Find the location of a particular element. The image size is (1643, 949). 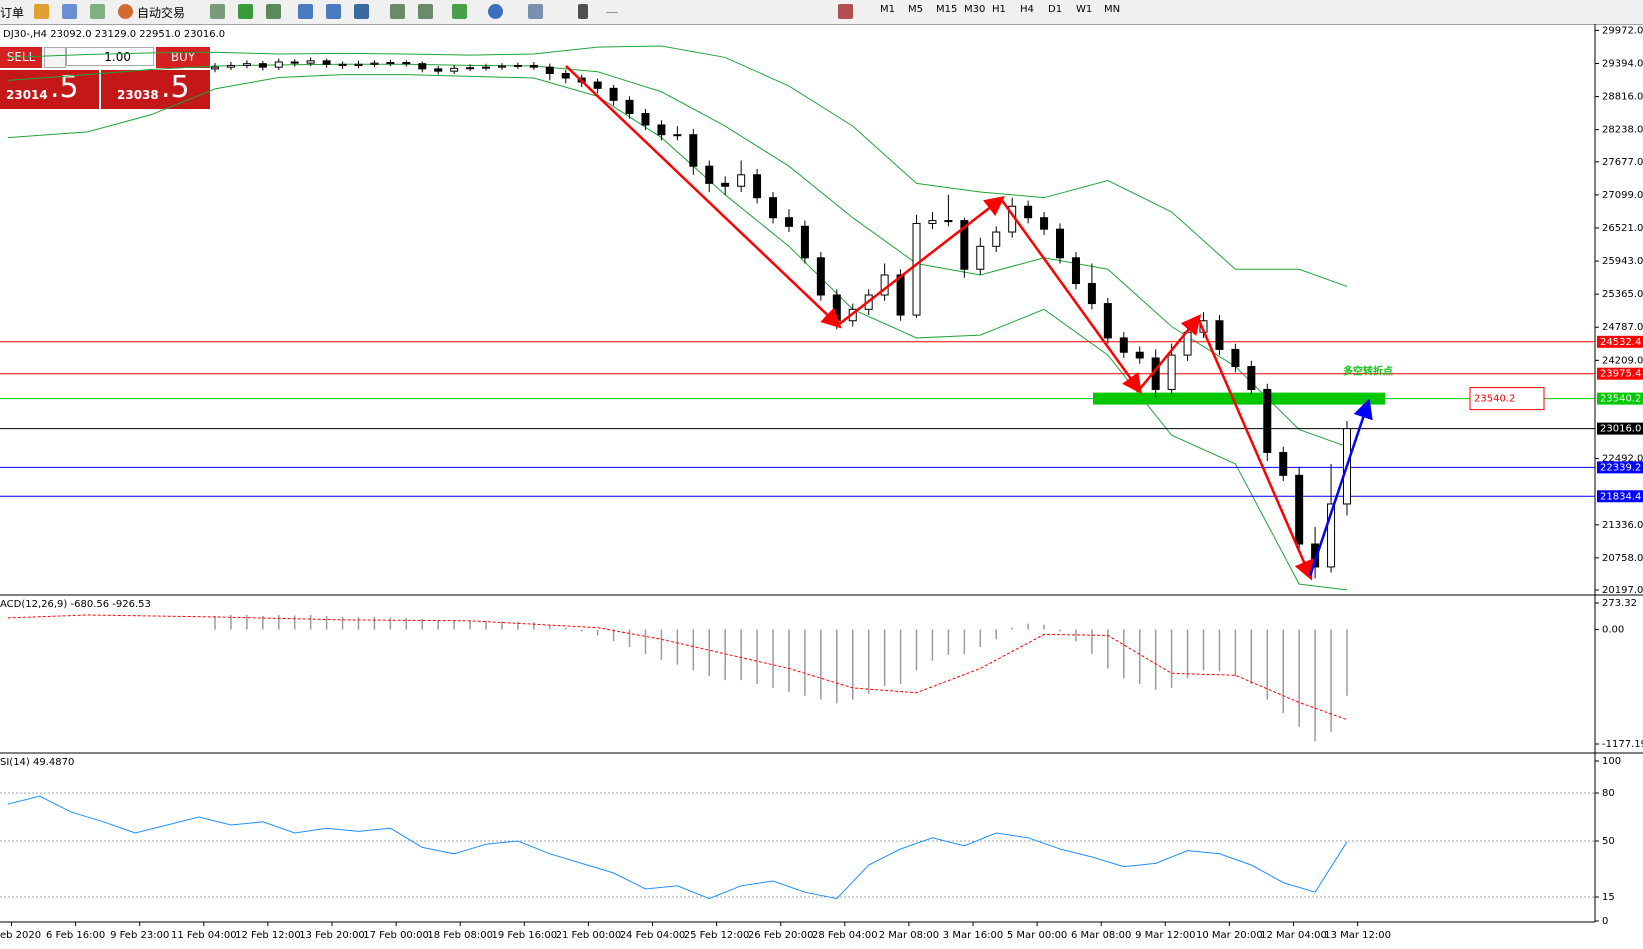

x-tick-label: 2 Mar 08:00 is located at coordinates (909, 935).